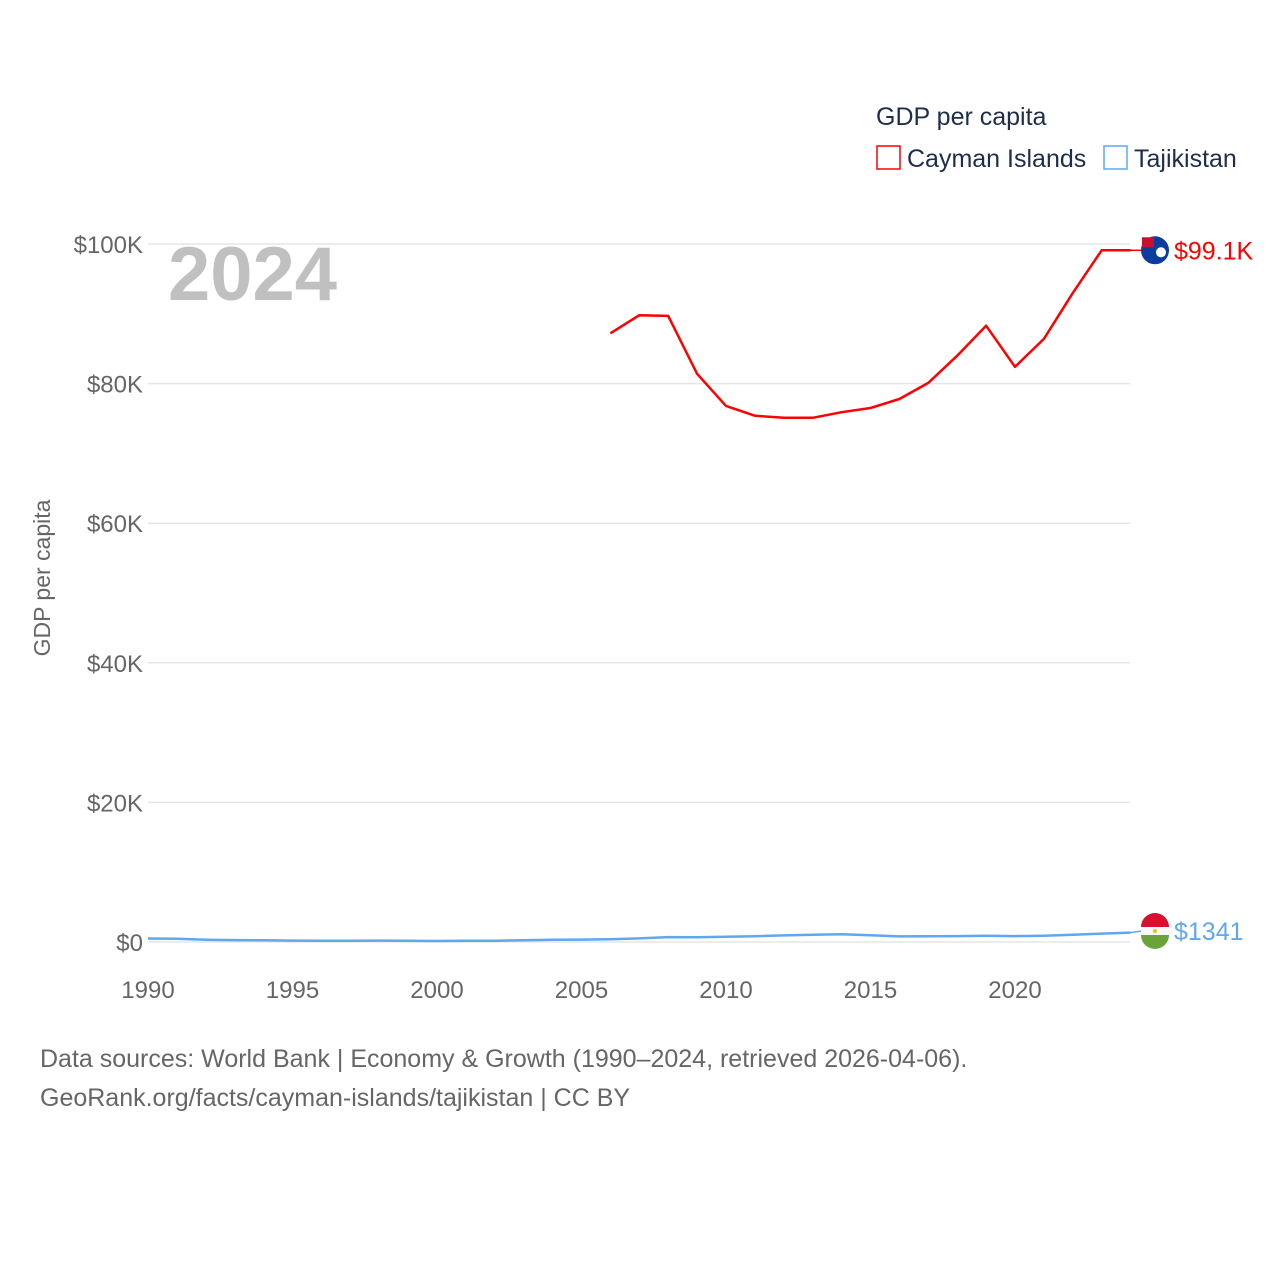  I want to click on end-value-label: $1341, so click(1209, 932).